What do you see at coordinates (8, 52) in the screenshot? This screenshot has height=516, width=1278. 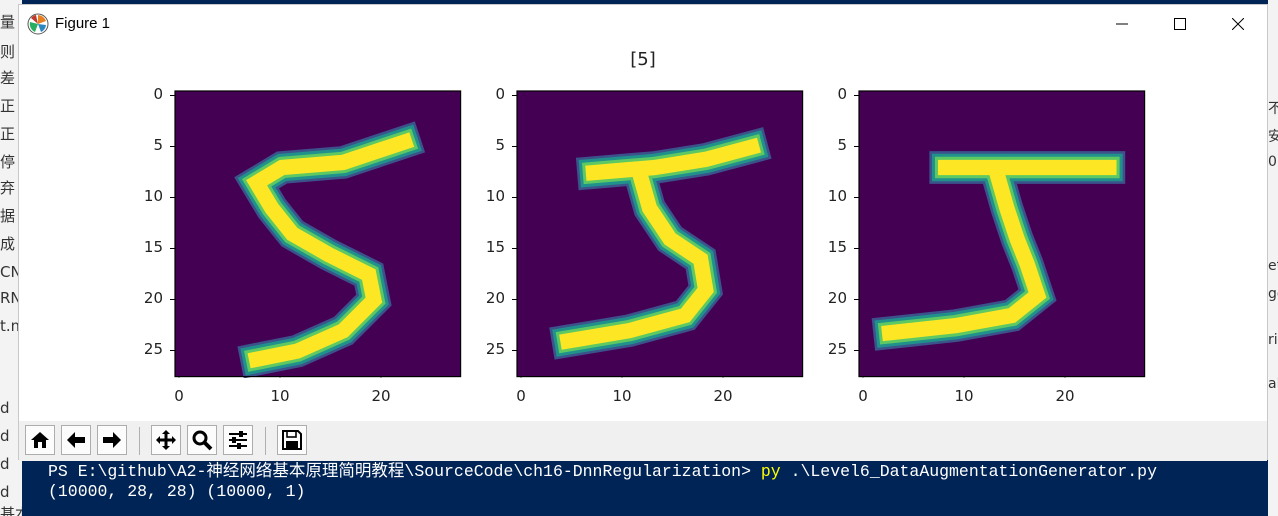 I see `background-text: 则` at bounding box center [8, 52].